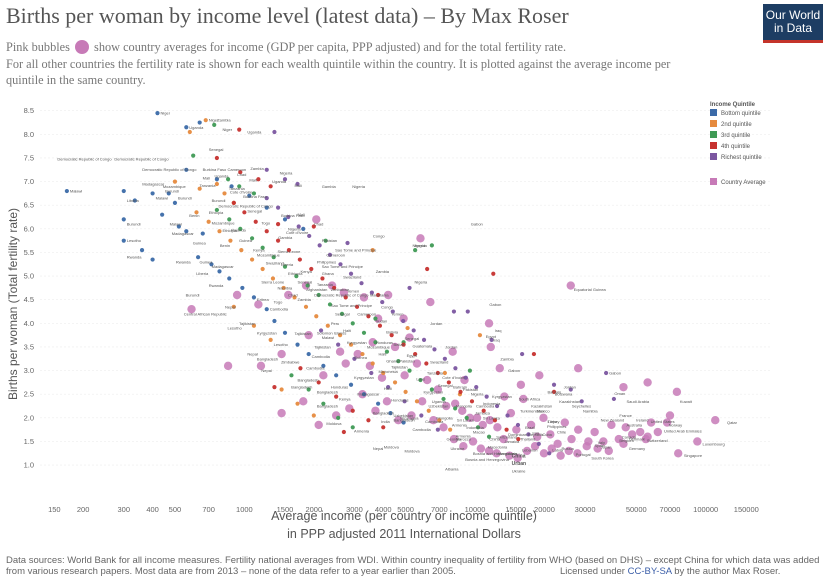 The width and height of the screenshot is (828, 577). What do you see at coordinates (479, 432) in the screenshot?
I see `point-label: Macao` at bounding box center [479, 432].